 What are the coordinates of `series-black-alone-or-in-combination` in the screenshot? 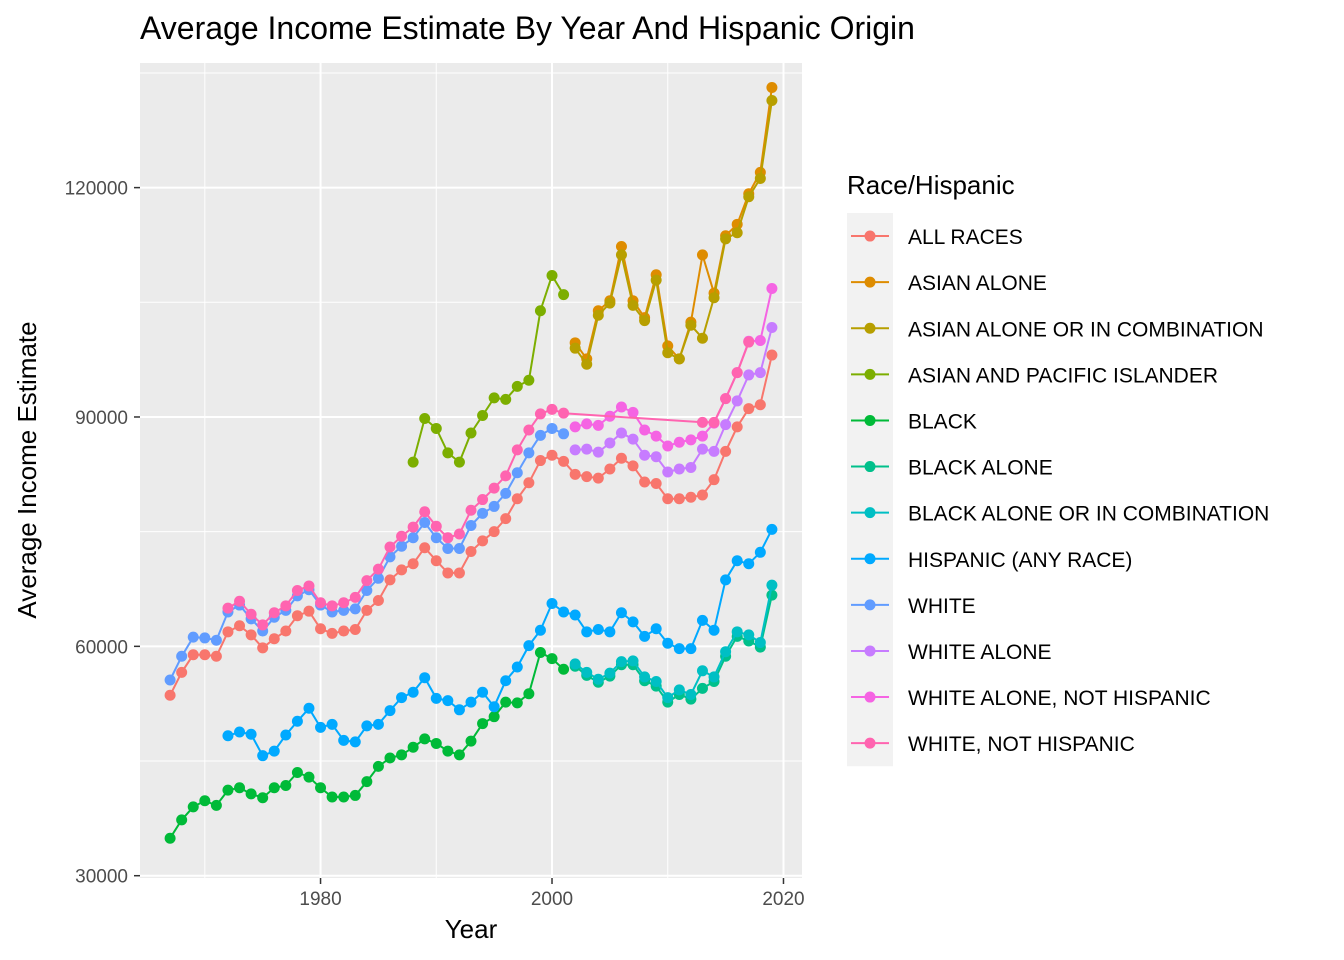 It's located at (673, 641).